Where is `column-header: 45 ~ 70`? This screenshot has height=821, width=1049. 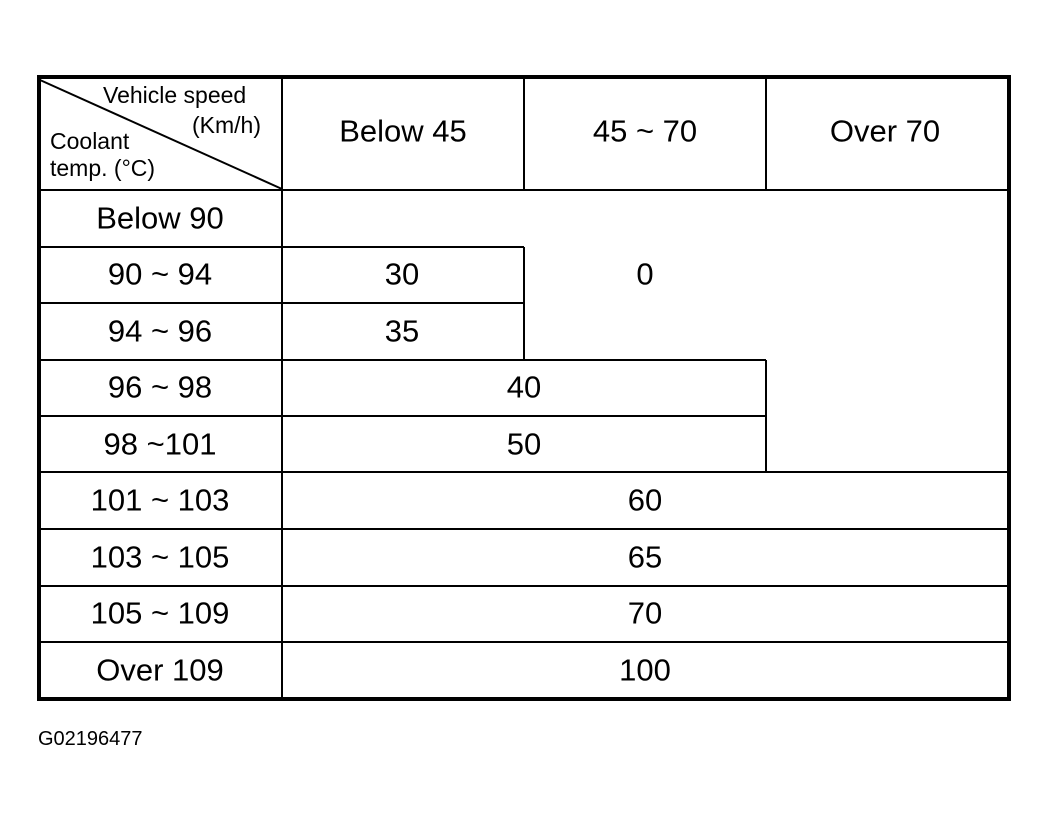
column-header: 45 ~ 70 is located at coordinates (645, 131).